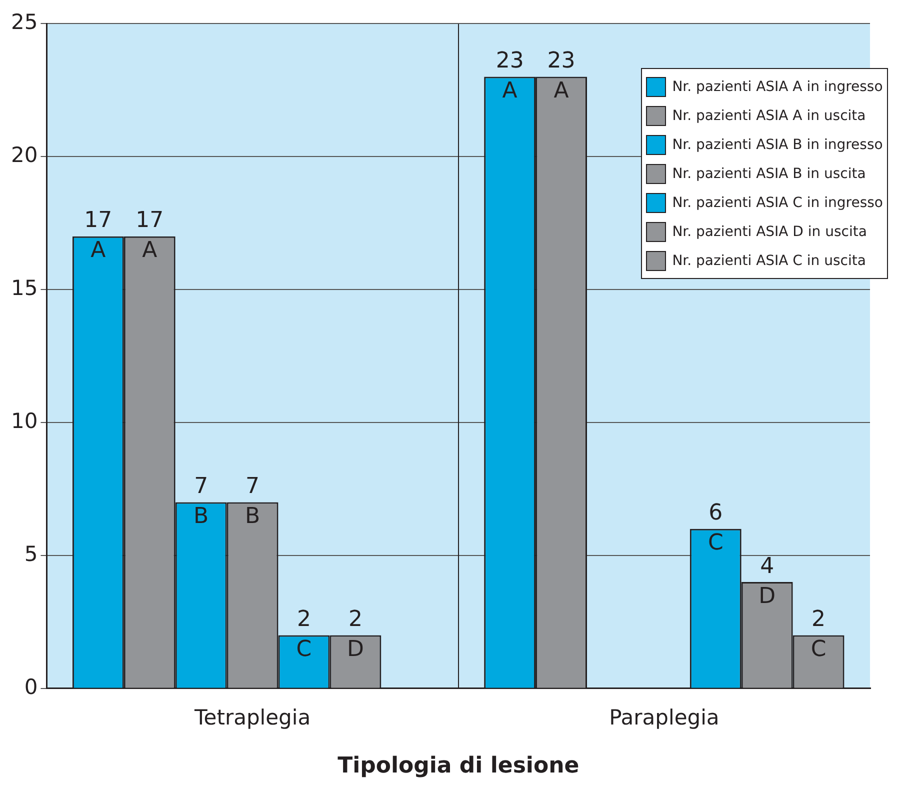 This screenshot has height=792, width=898. Describe the element at coordinates (769, 174) in the screenshot. I see `legend-label: Nr. pazienti ASIA B in uscita` at that location.